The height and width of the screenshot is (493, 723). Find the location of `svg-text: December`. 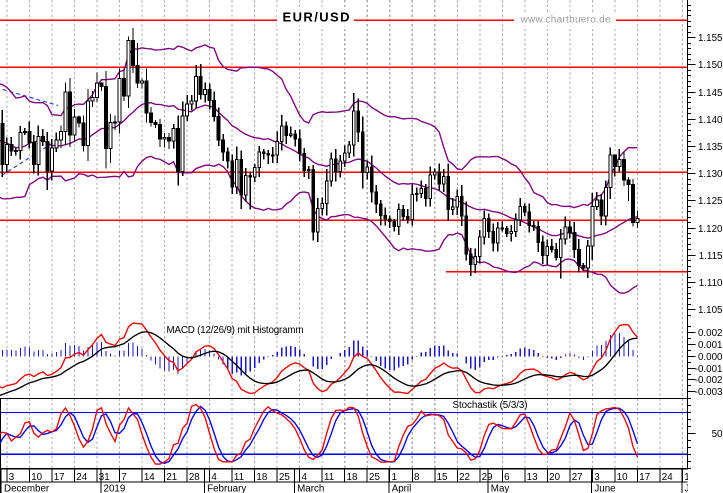

svg-text: December is located at coordinates (27, 488).